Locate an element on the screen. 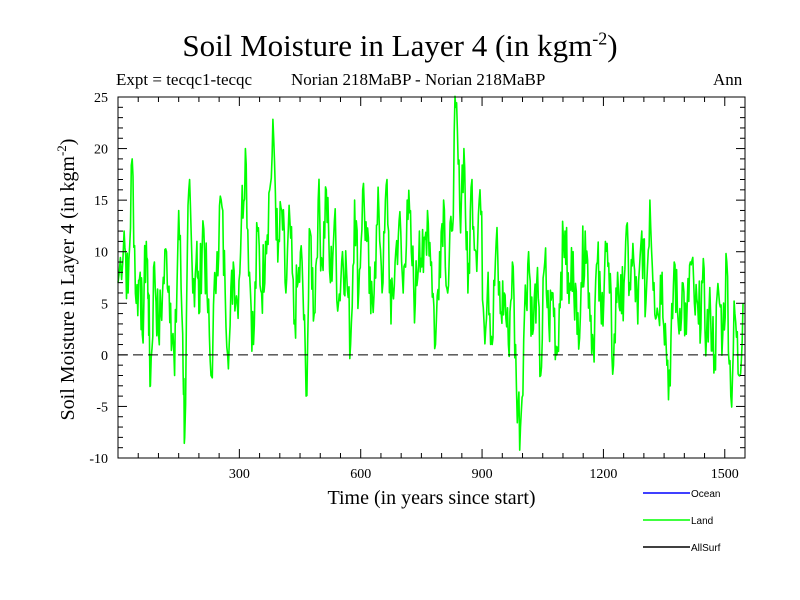  x-tick-label: 1500 is located at coordinates (725, 474).